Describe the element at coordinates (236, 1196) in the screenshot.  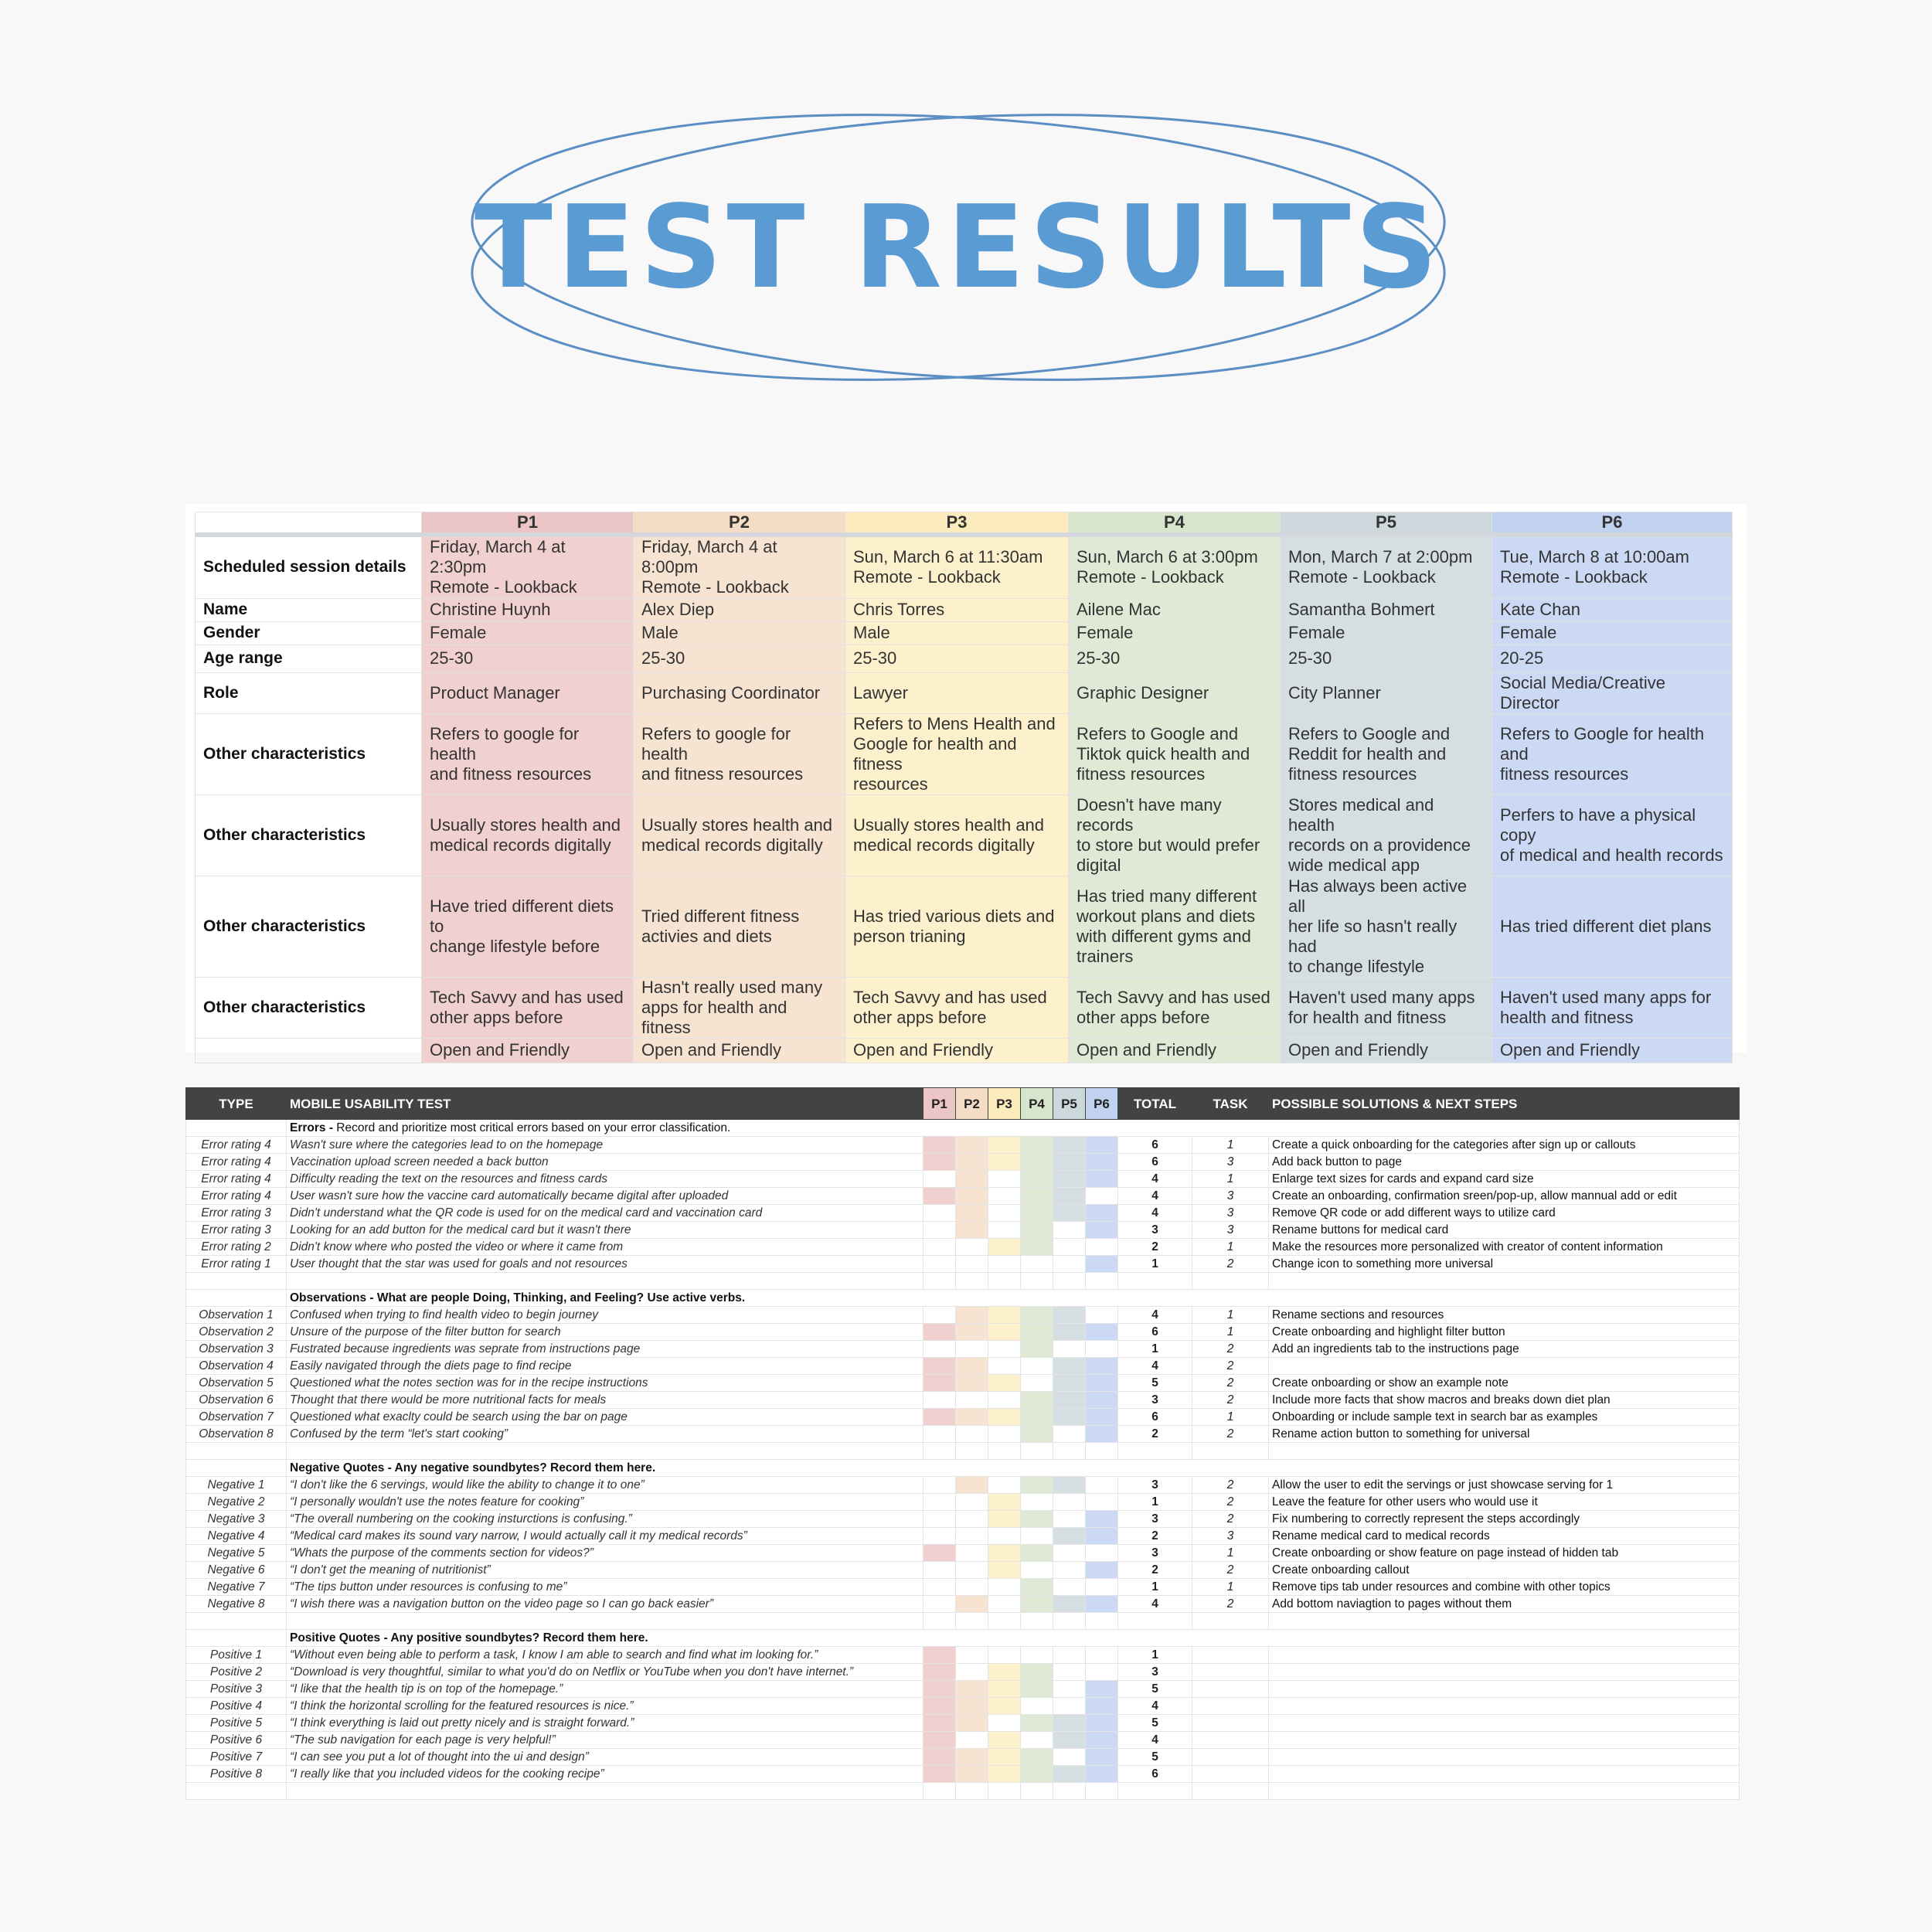
I see `row-type: Error rating 4` at that location.